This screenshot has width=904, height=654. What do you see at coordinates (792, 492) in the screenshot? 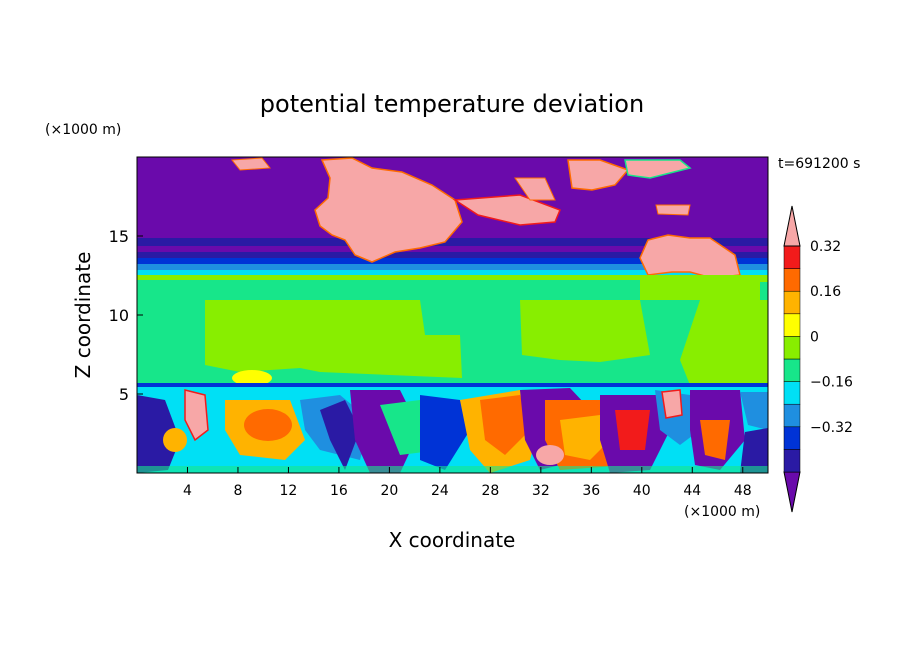
I see `colorbar-bottom-arrow` at bounding box center [792, 492].